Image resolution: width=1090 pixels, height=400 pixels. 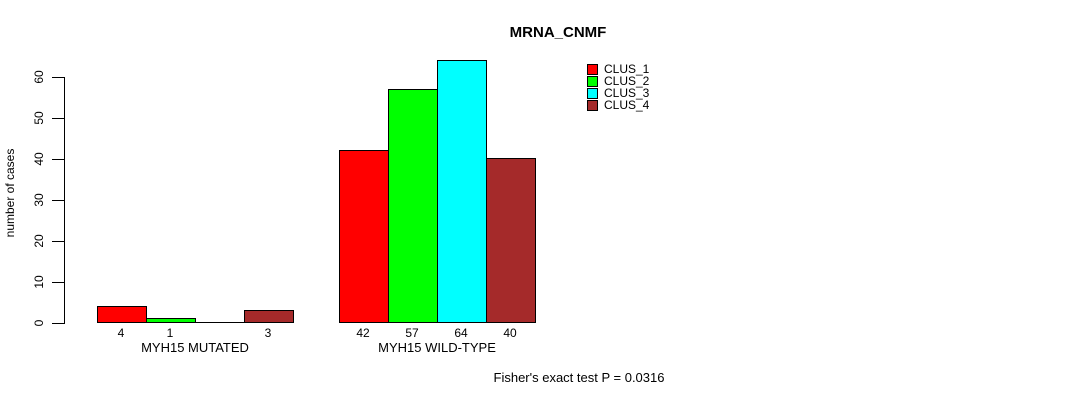 What do you see at coordinates (510, 333) in the screenshot?
I see `bar-value-label: 40` at bounding box center [510, 333].